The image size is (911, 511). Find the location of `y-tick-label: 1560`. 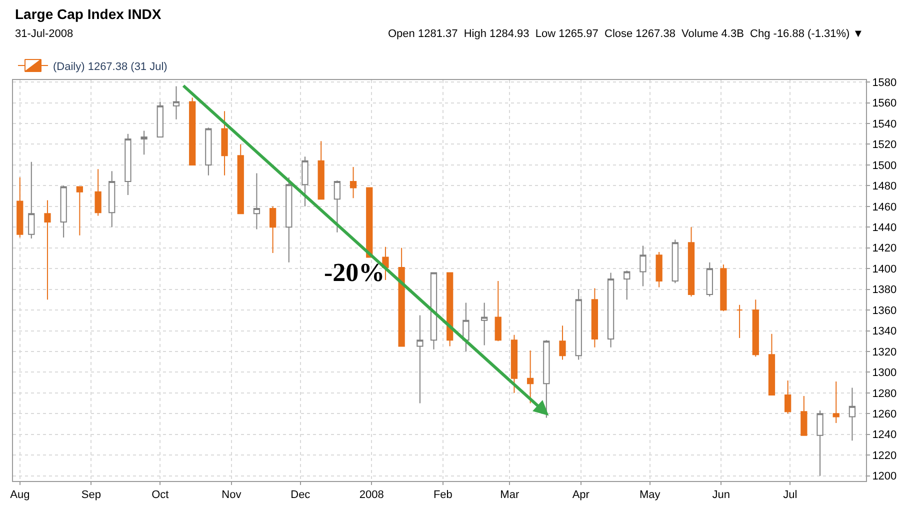

y-tick-label: 1560 is located at coordinates (884, 104).